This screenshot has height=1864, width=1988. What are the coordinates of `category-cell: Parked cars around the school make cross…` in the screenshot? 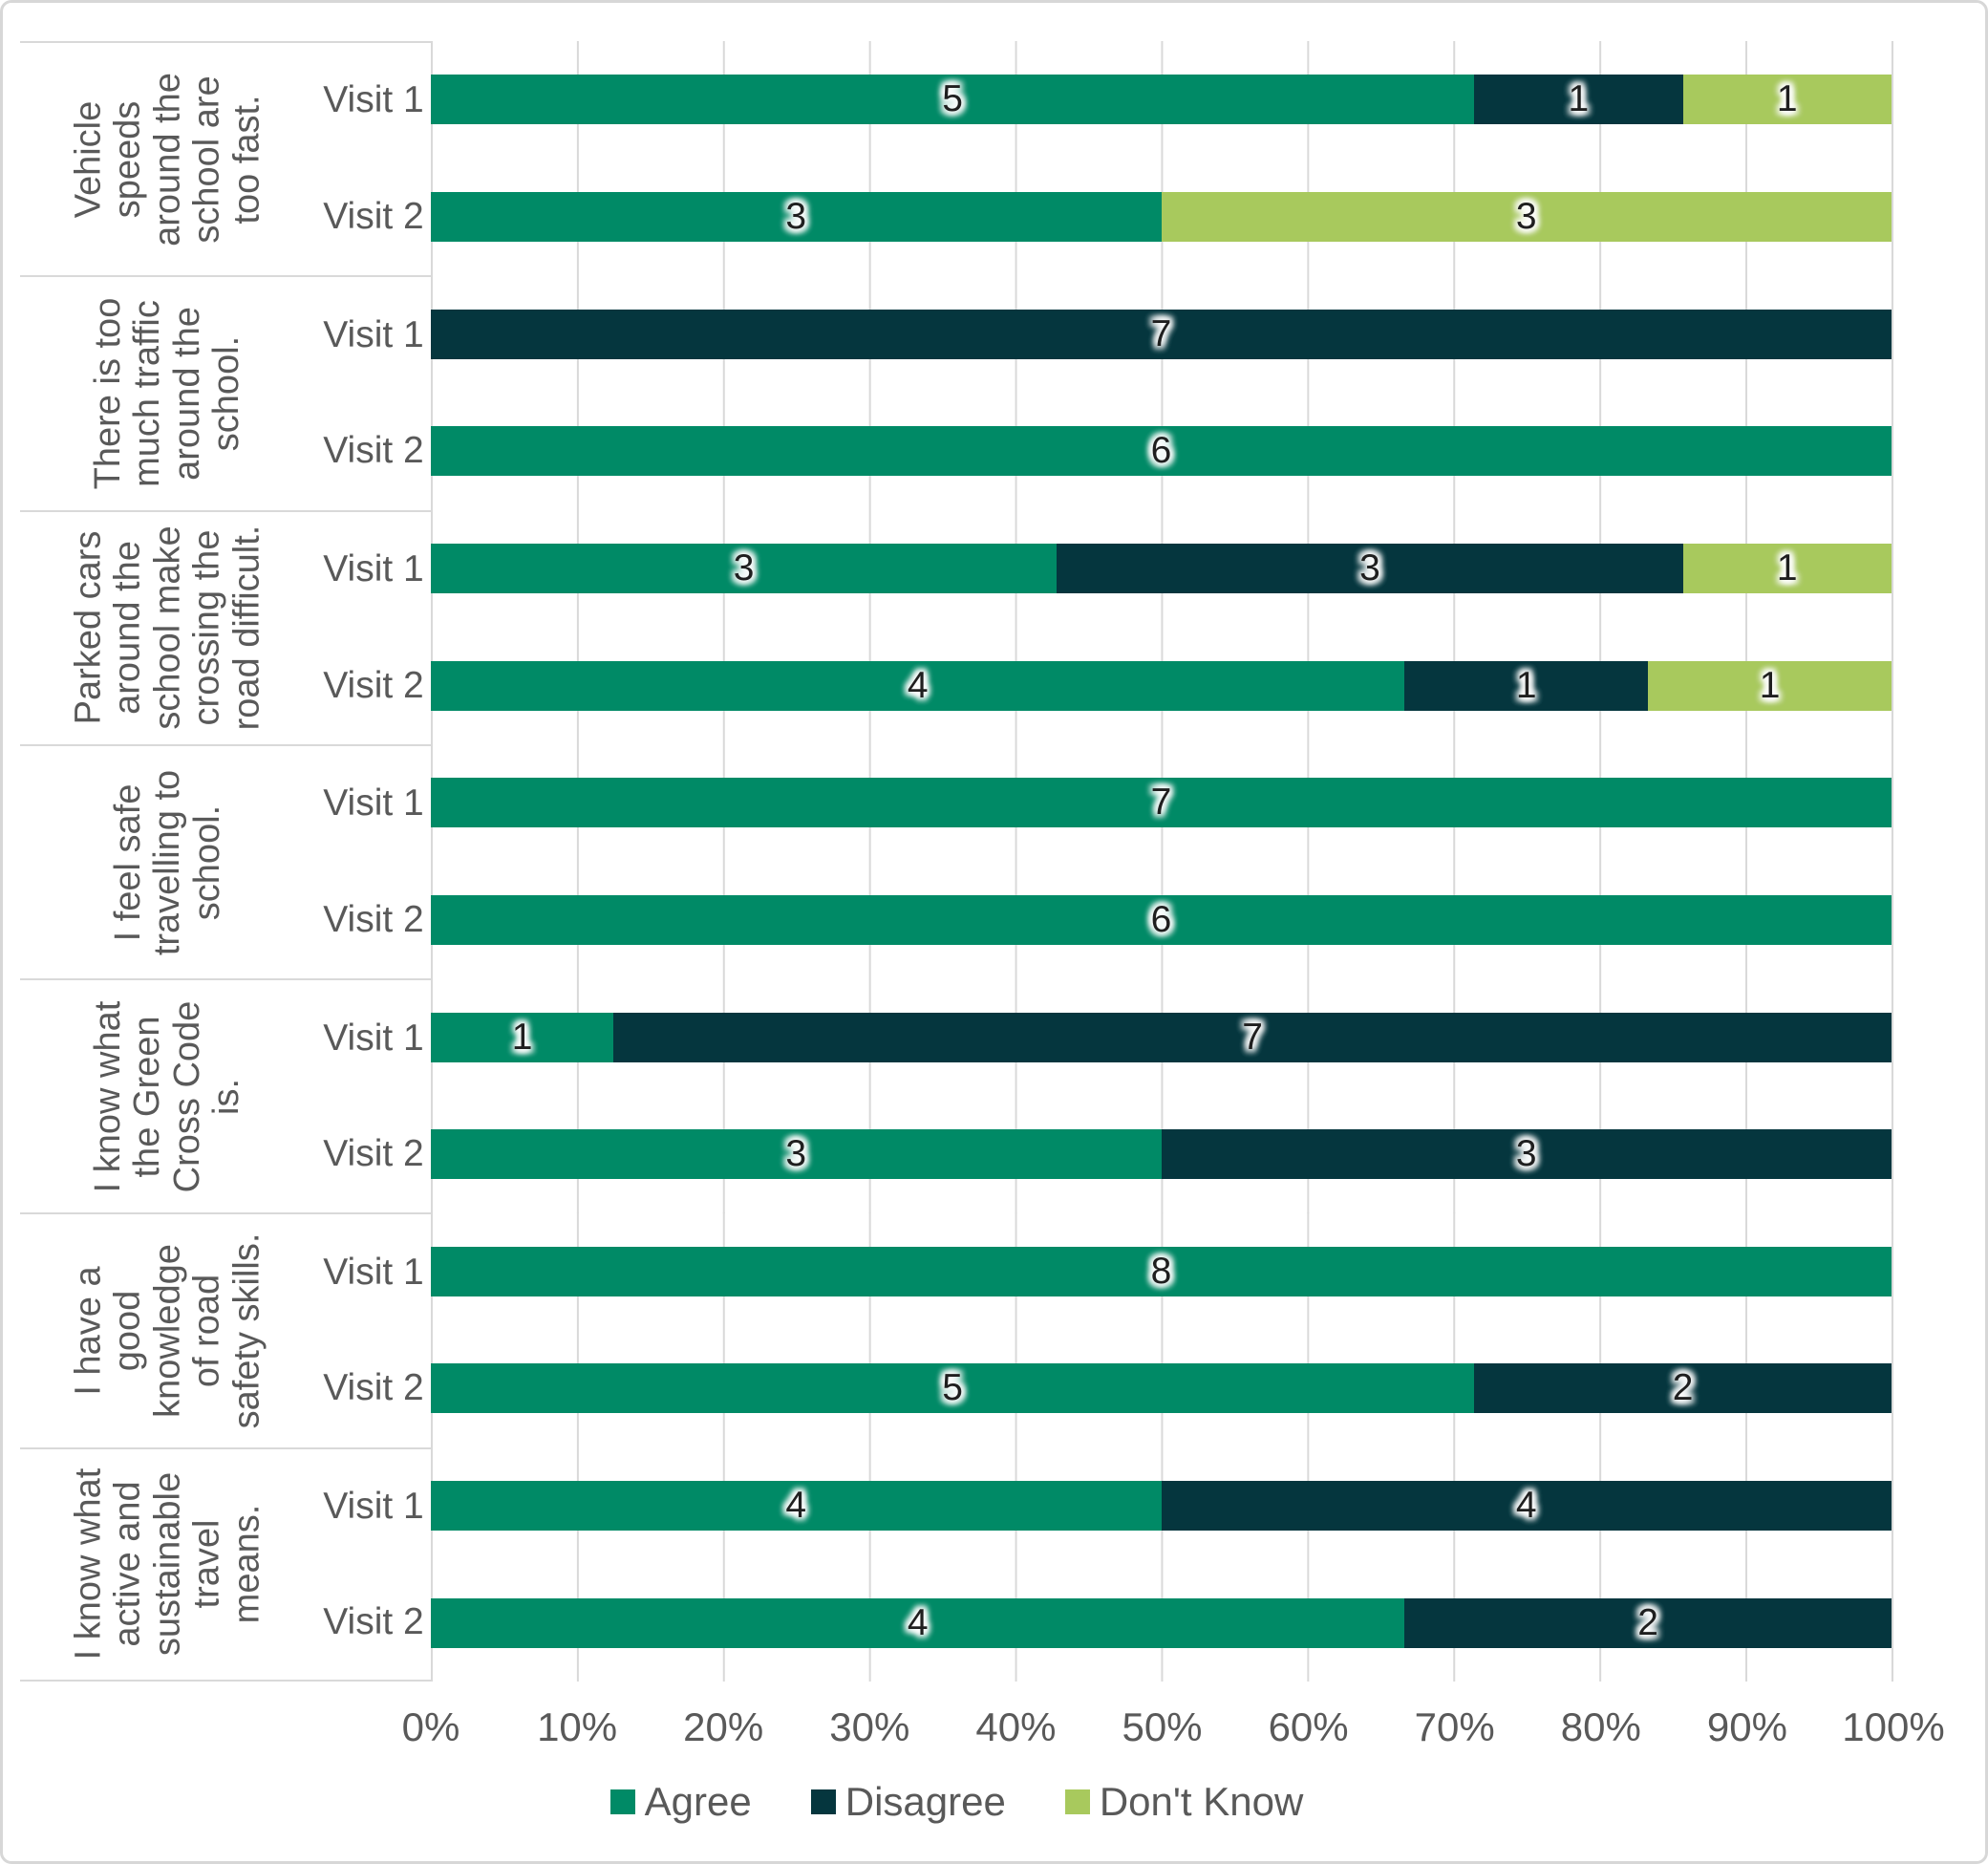 It's located at (168, 626).